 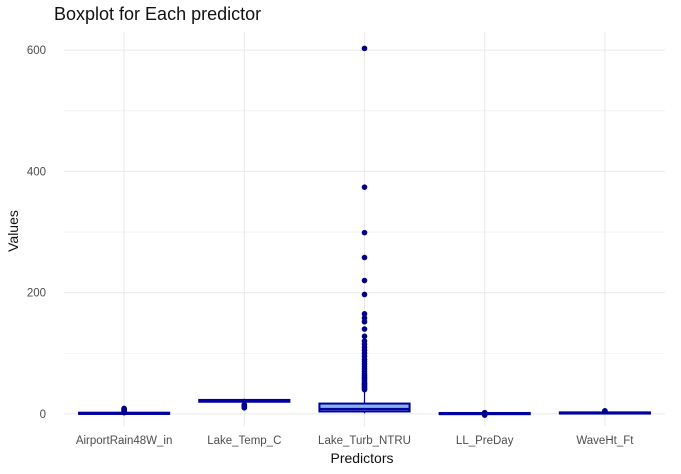 I want to click on y-tick-label: 400, so click(x=36, y=172).